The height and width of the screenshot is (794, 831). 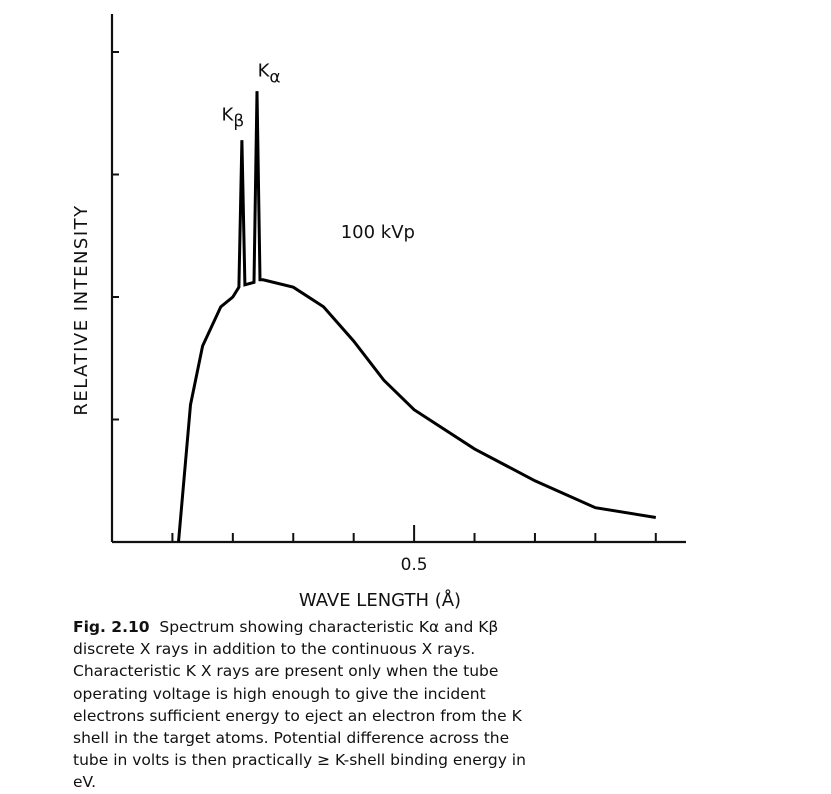 I want to click on x-axis-label: WAVE LENGTH (Å), so click(x=380, y=600).